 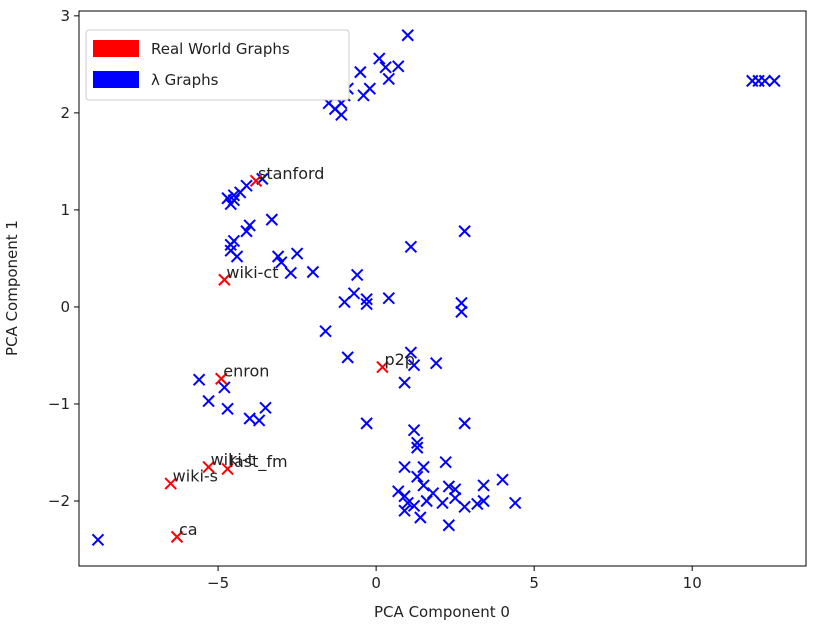 I want to click on legend-box, so click(x=217, y=65).